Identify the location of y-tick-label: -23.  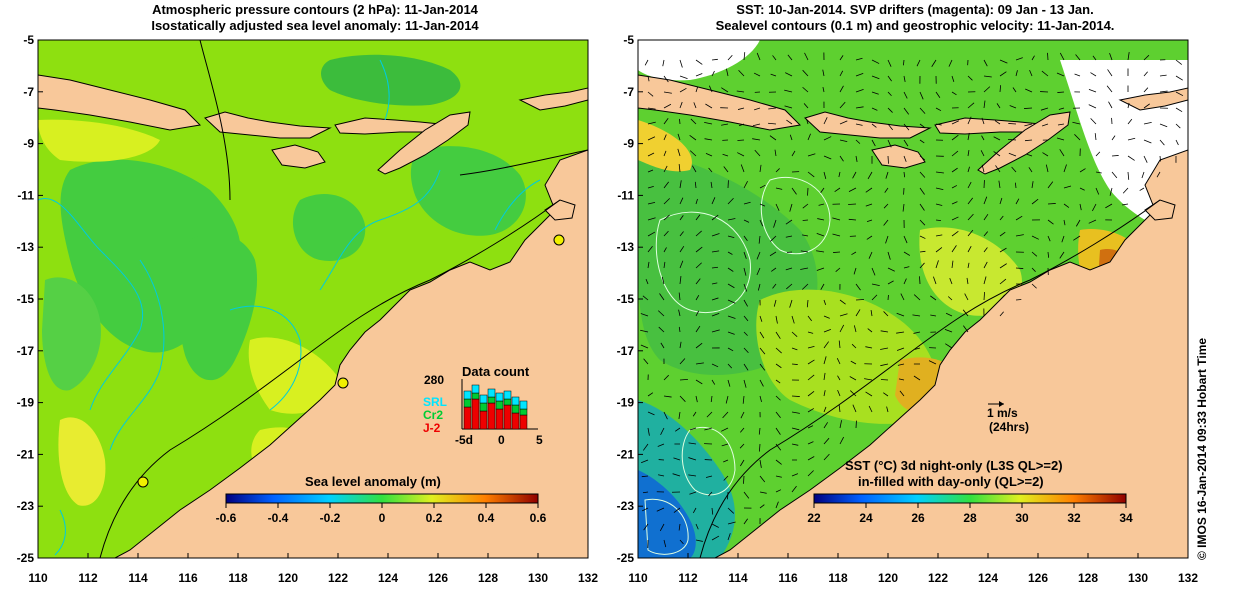
(26, 506).